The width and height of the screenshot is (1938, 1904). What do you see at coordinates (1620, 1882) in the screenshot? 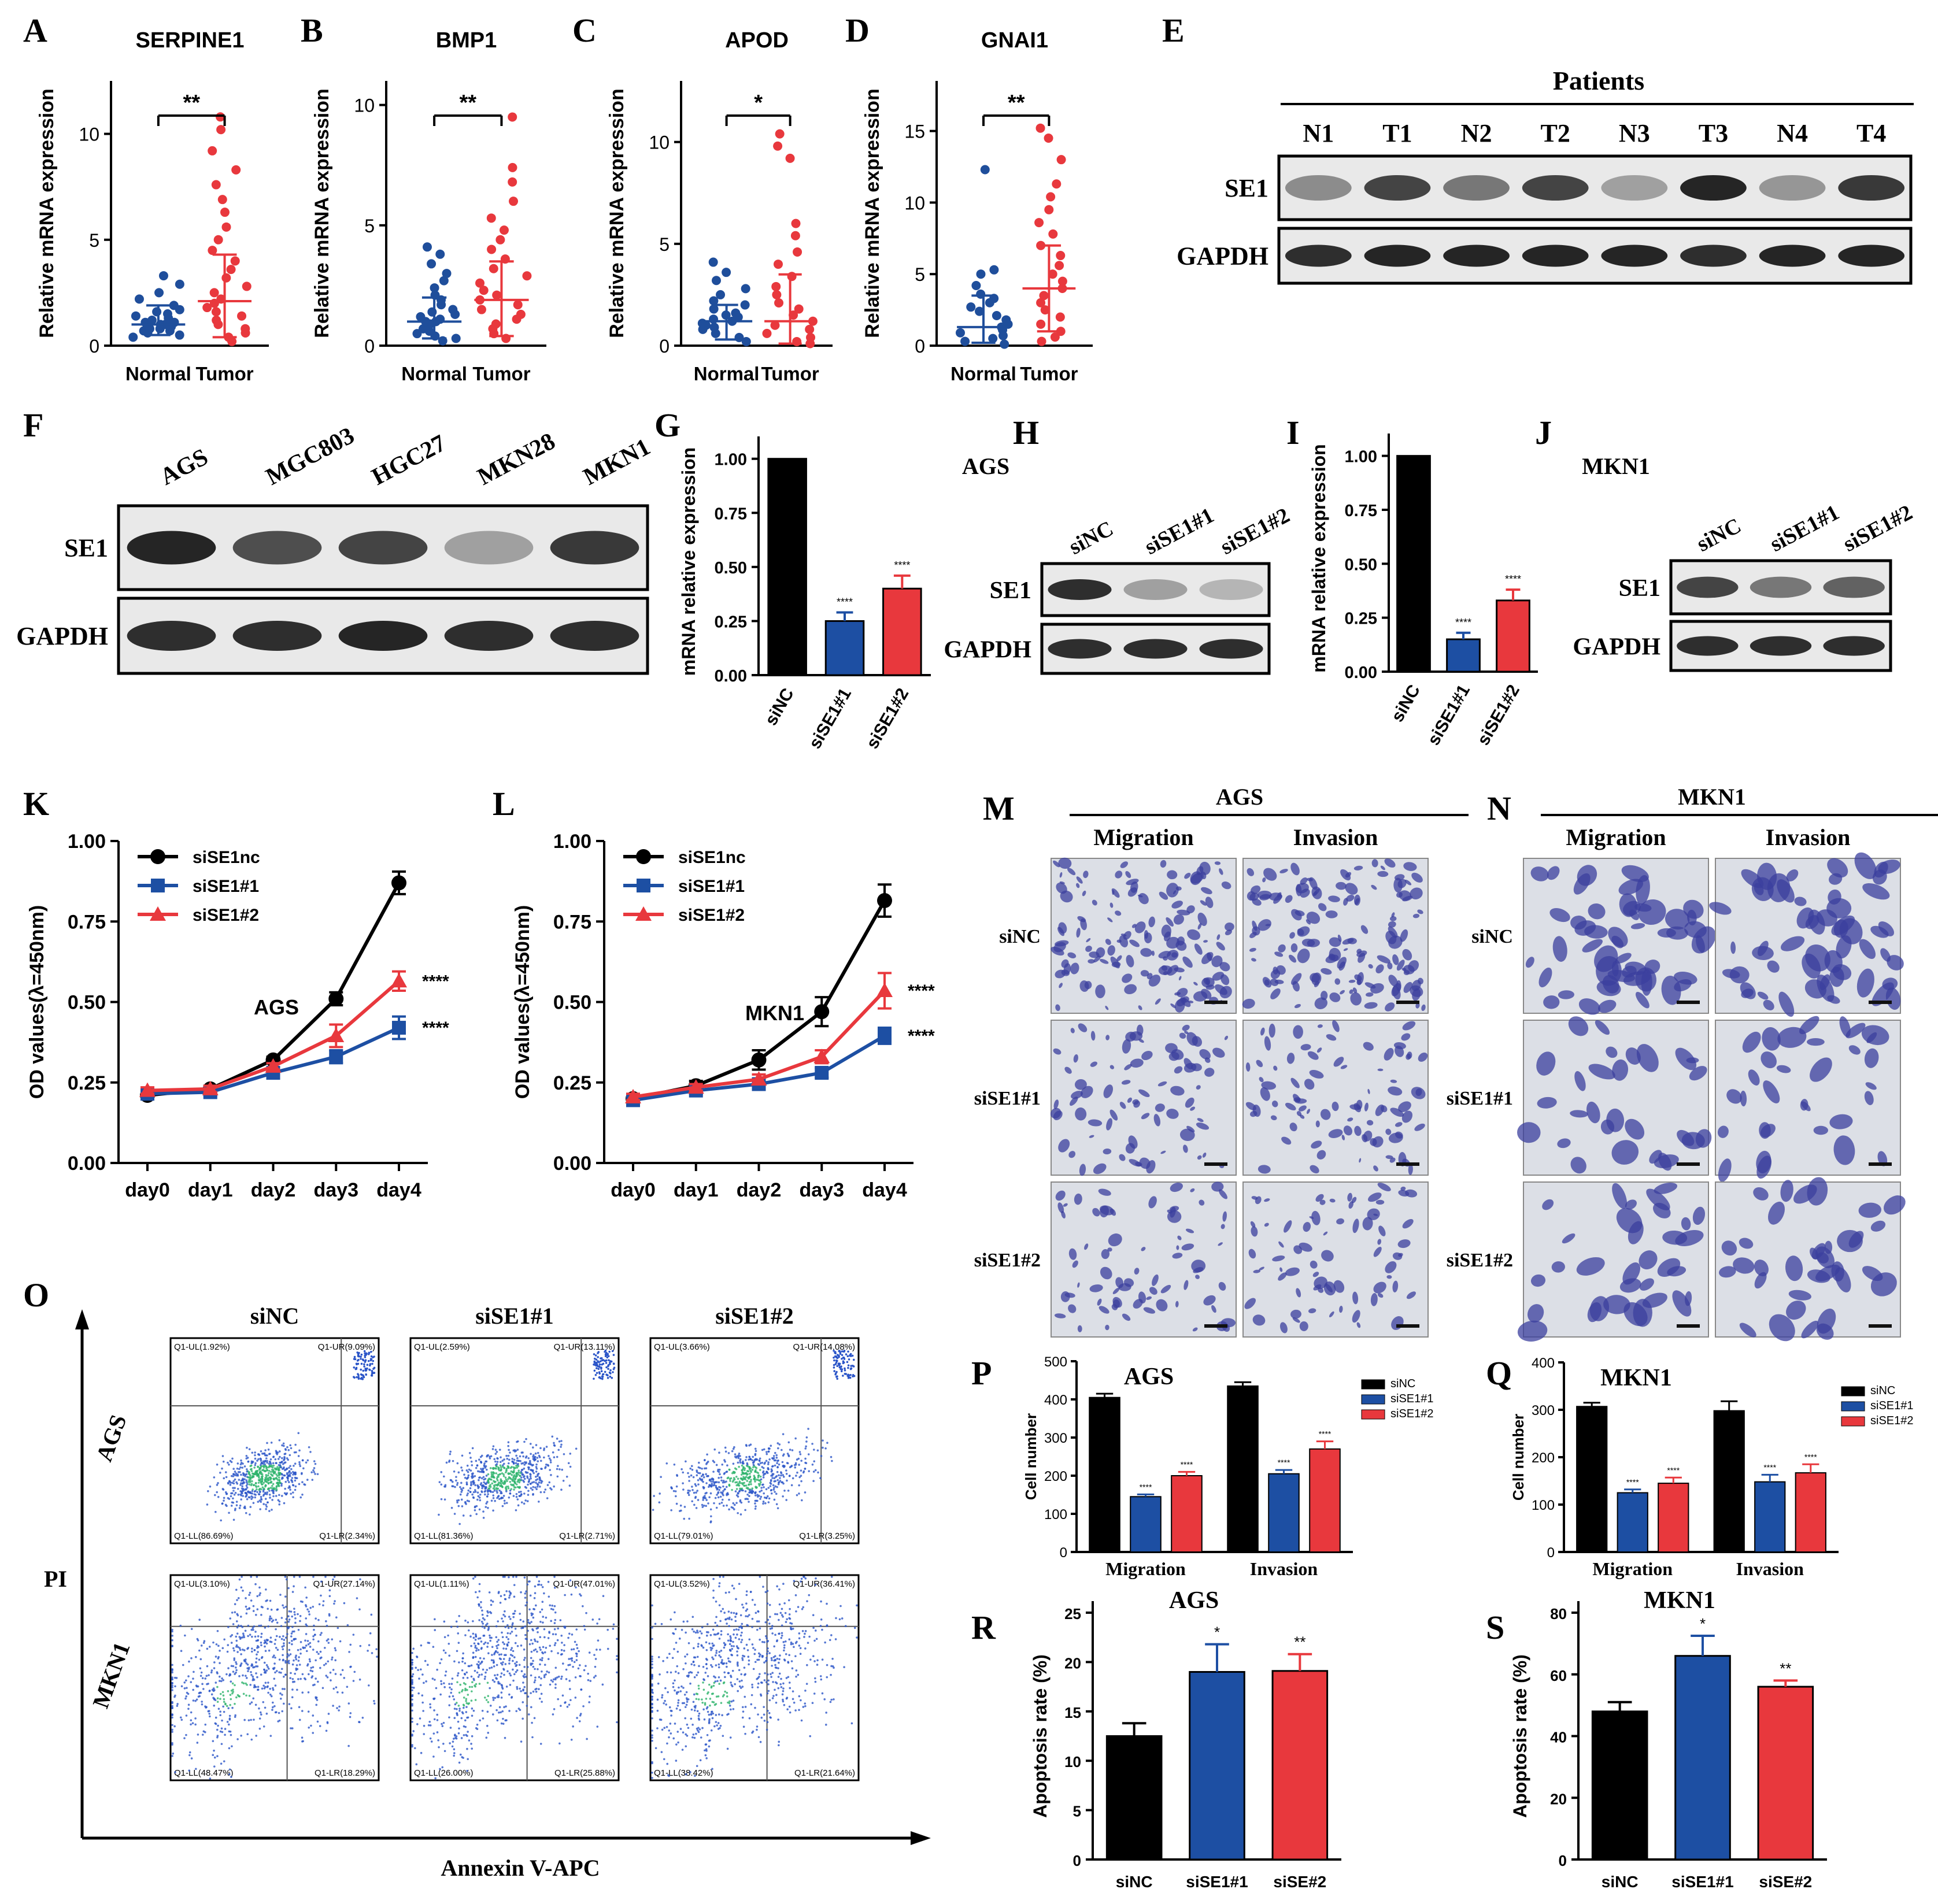
I see `x-tick-label-S: siNC` at bounding box center [1620, 1882].